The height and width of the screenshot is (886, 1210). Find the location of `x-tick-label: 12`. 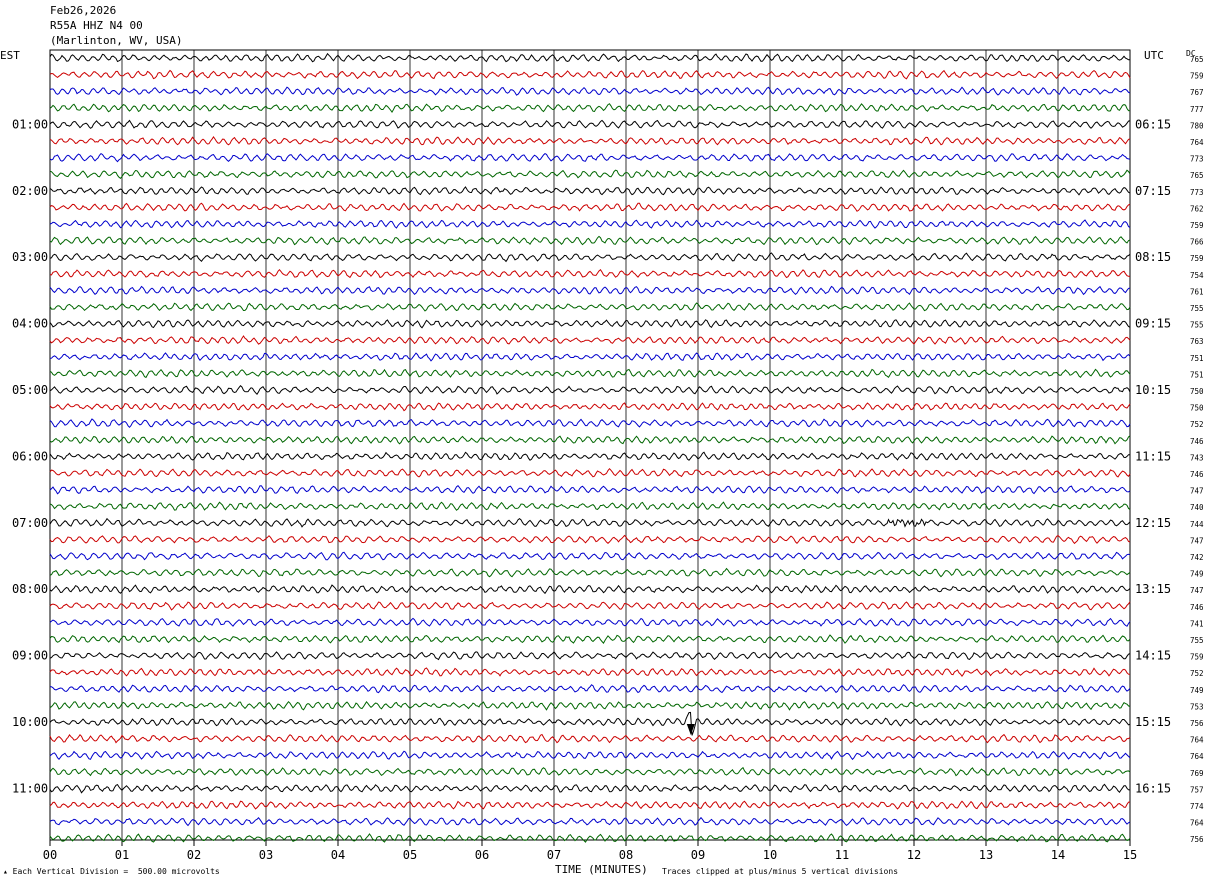

x-tick-label: 12 is located at coordinates (914, 855).